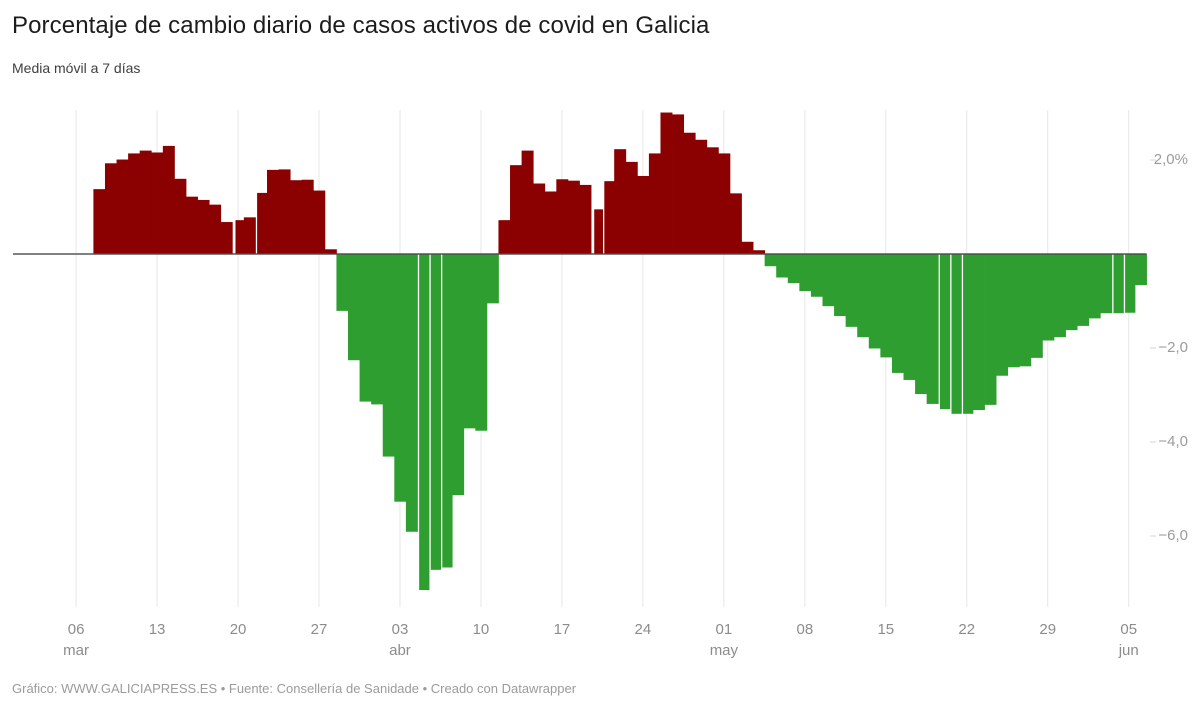 Image resolution: width=1199 pixels, height=709 pixels. Describe the element at coordinates (1106, 284) in the screenshot. I see `bar-03-jun` at that location.